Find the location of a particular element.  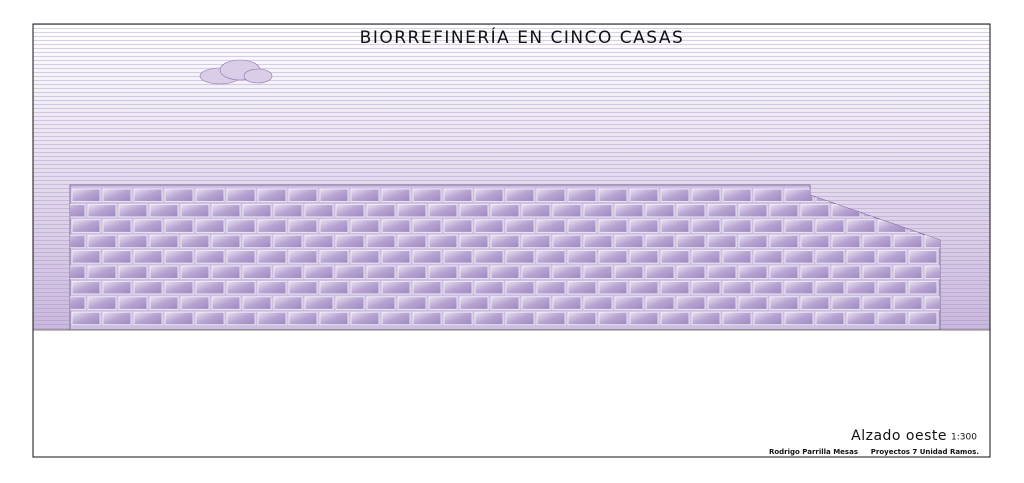

view-name: Alzado oeste is located at coordinates (899, 436).